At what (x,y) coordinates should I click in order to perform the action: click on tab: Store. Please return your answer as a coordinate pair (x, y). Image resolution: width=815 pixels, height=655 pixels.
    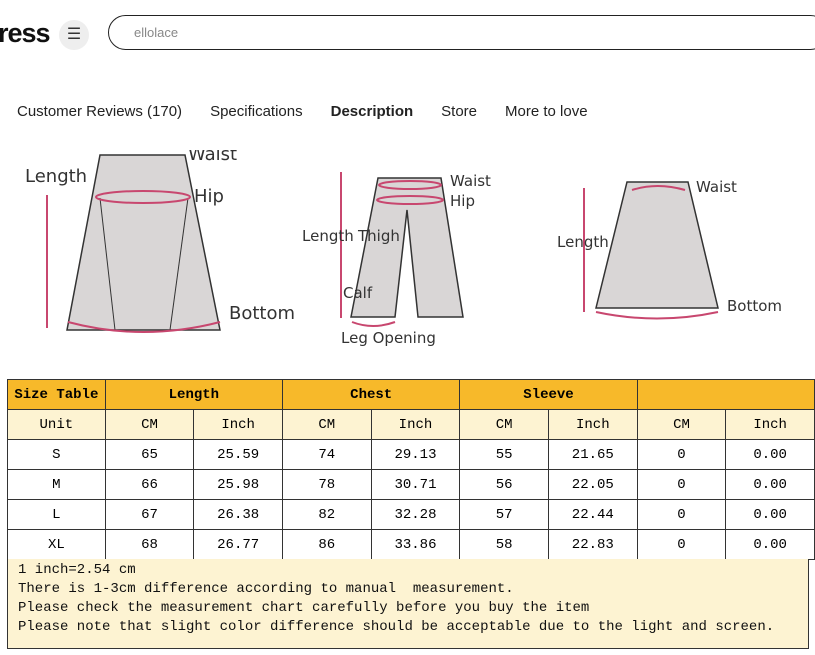
    Looking at the image, I should click on (459, 111).